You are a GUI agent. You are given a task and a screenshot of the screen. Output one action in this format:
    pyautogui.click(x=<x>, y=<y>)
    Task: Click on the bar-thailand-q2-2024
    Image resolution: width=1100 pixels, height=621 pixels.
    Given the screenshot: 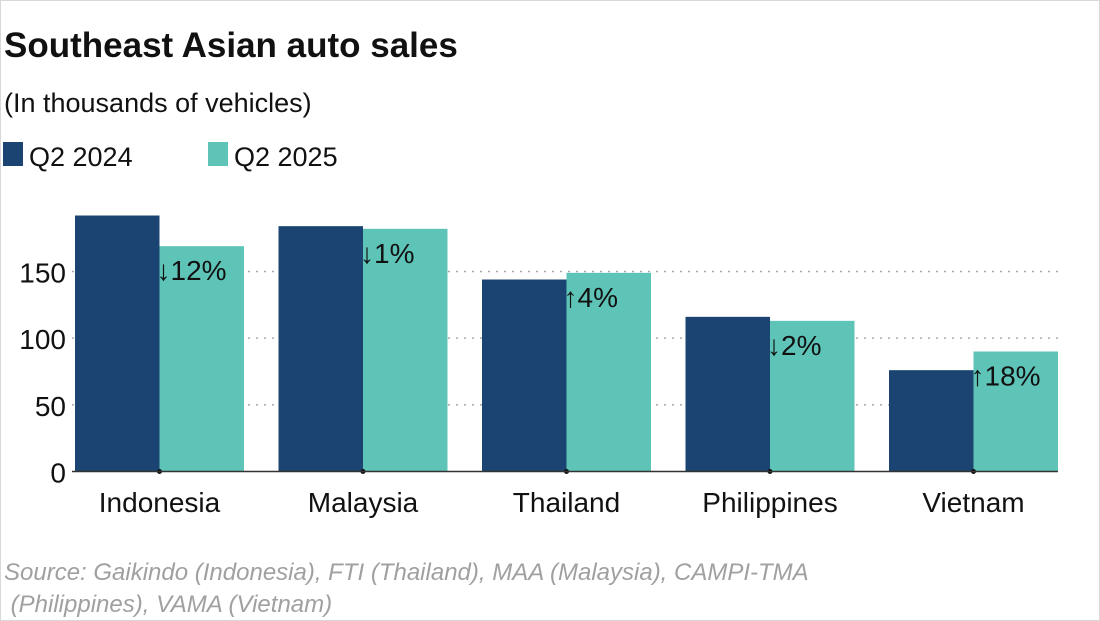 What is the action you would take?
    pyautogui.click(x=524, y=375)
    